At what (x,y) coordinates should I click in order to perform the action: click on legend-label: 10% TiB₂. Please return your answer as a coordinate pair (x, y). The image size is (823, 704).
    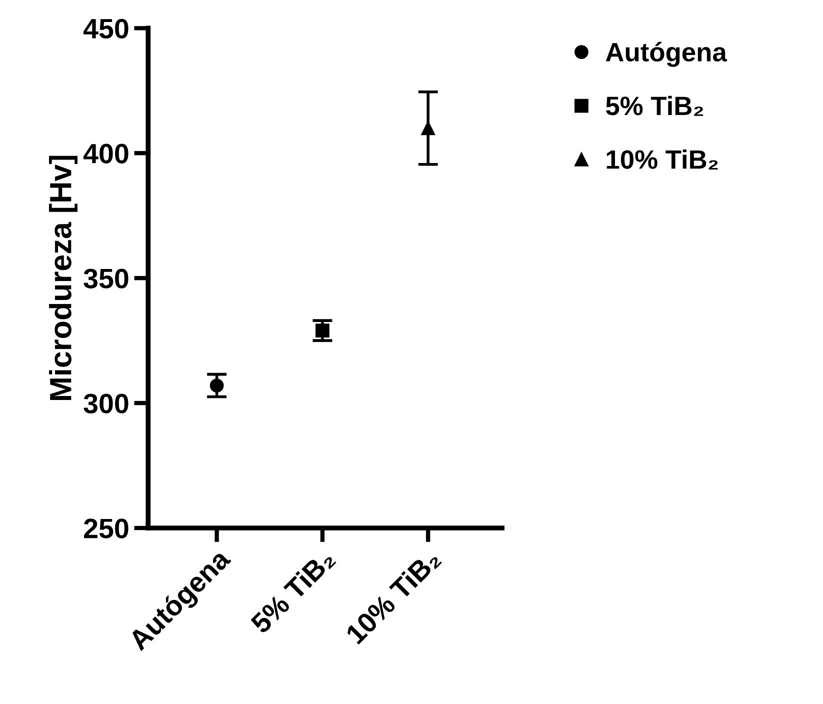
    Looking at the image, I should click on (662, 160).